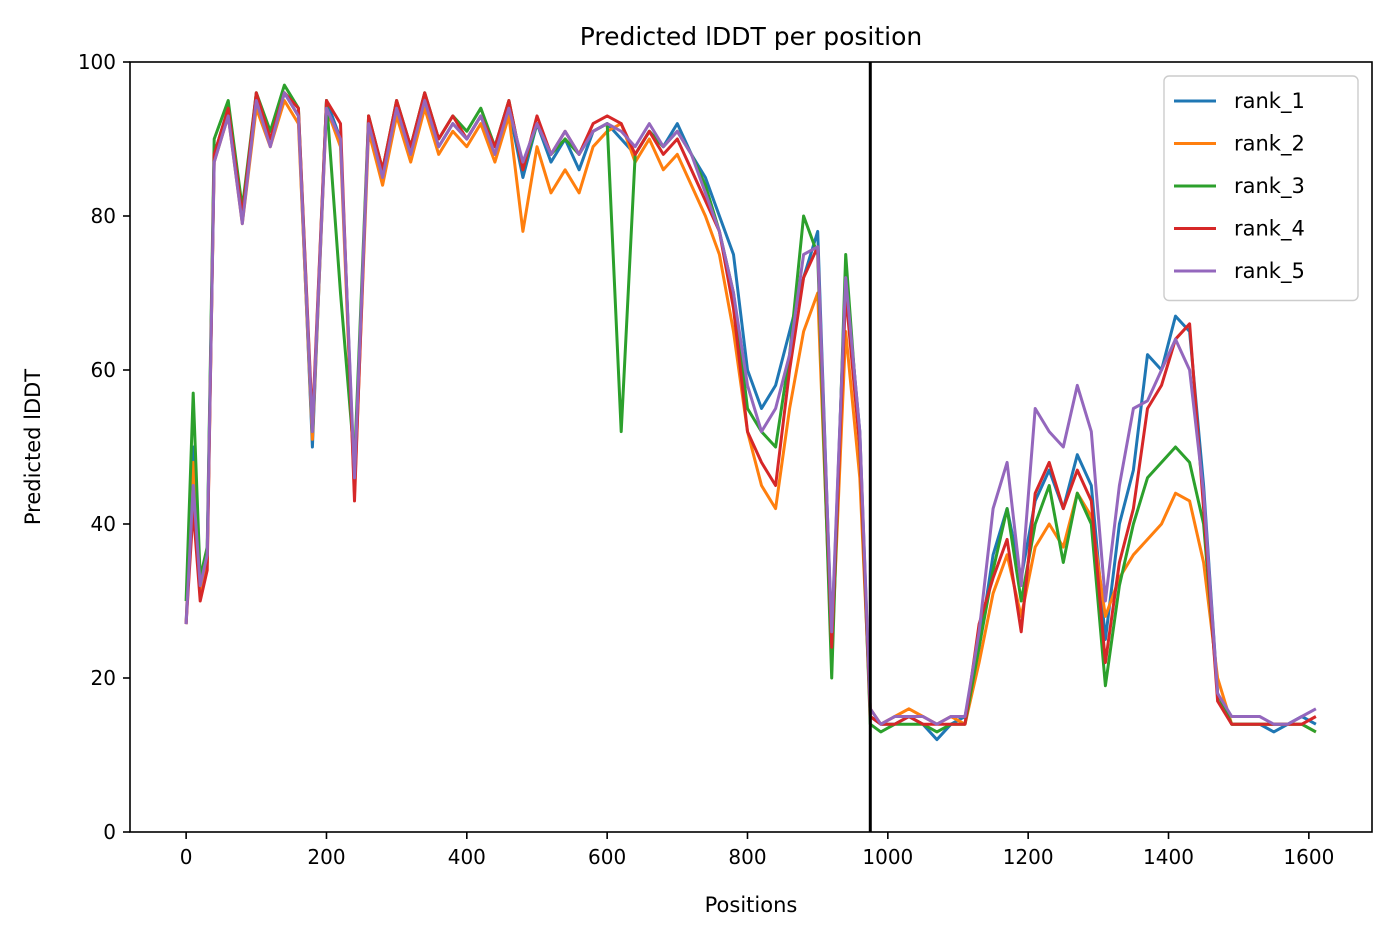 The width and height of the screenshot is (1391, 943). What do you see at coordinates (1028, 857) in the screenshot?
I see `x-tick-label: 1200` at bounding box center [1028, 857].